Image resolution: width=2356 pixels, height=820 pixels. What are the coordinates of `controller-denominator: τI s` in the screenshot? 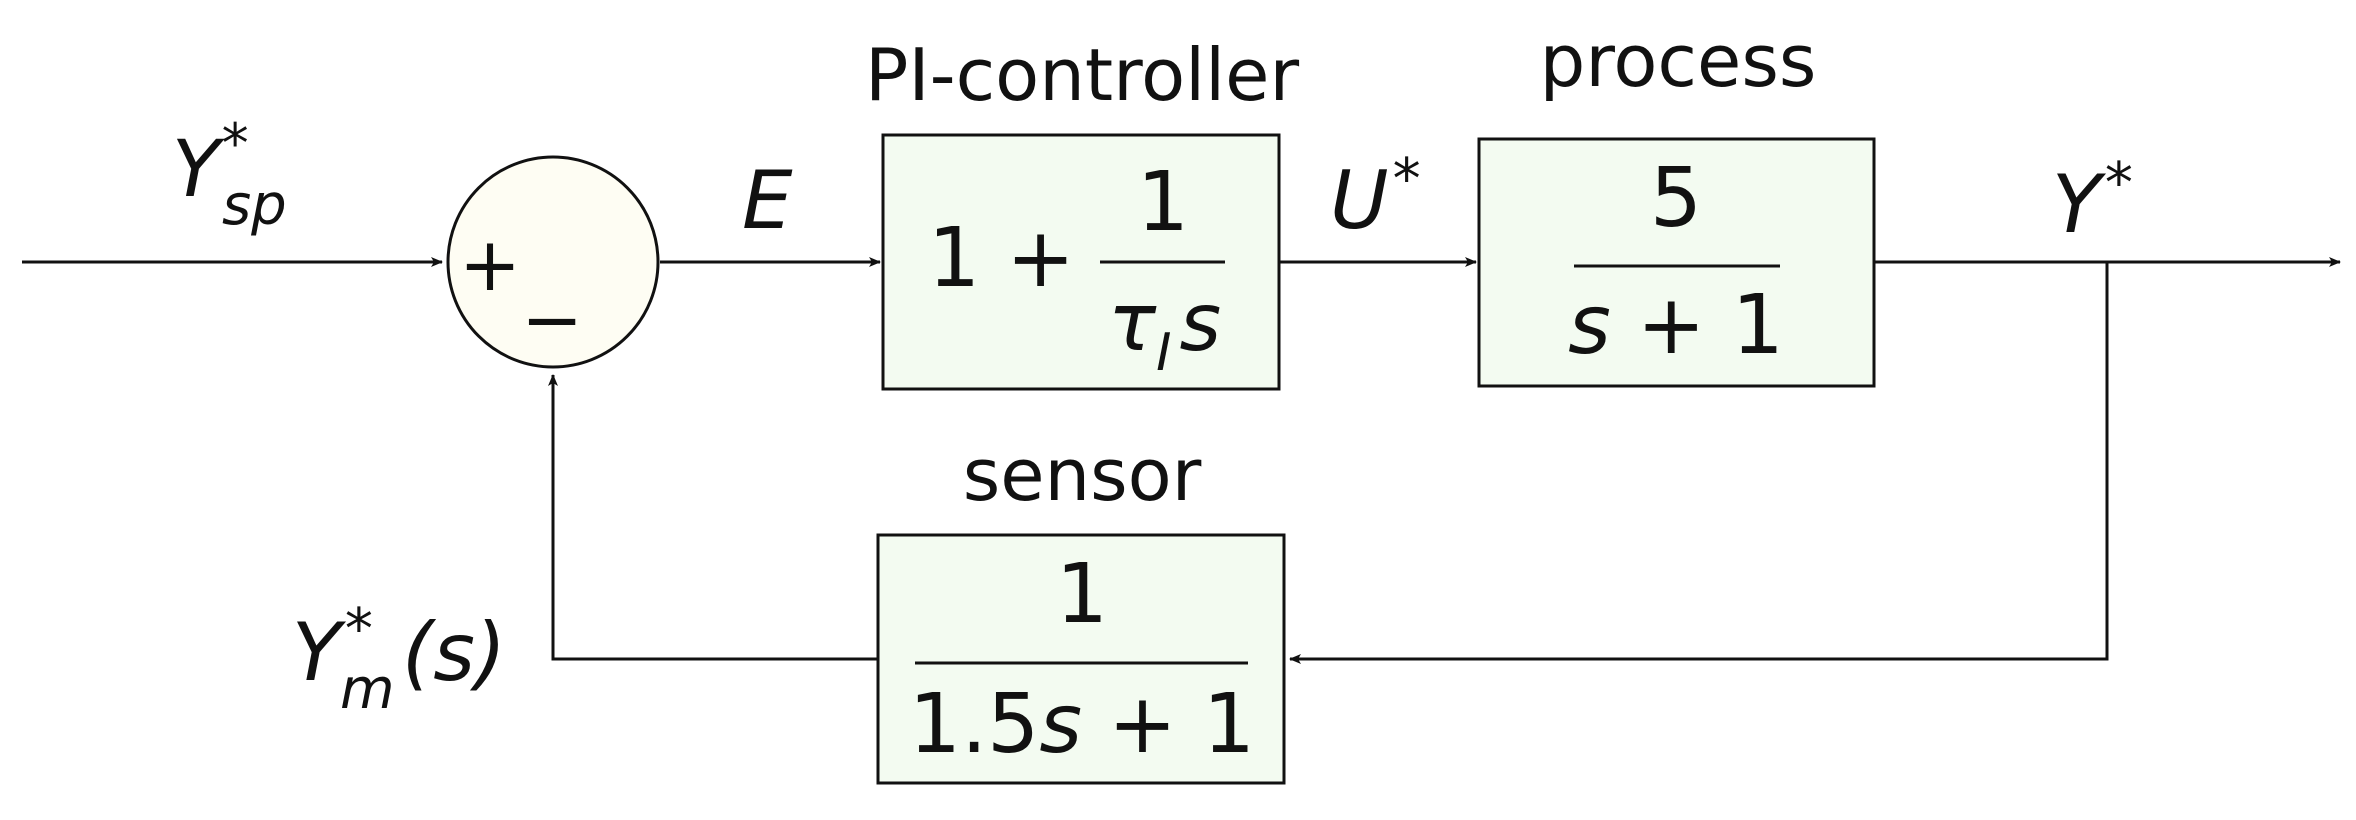 It's located at (1164, 329).